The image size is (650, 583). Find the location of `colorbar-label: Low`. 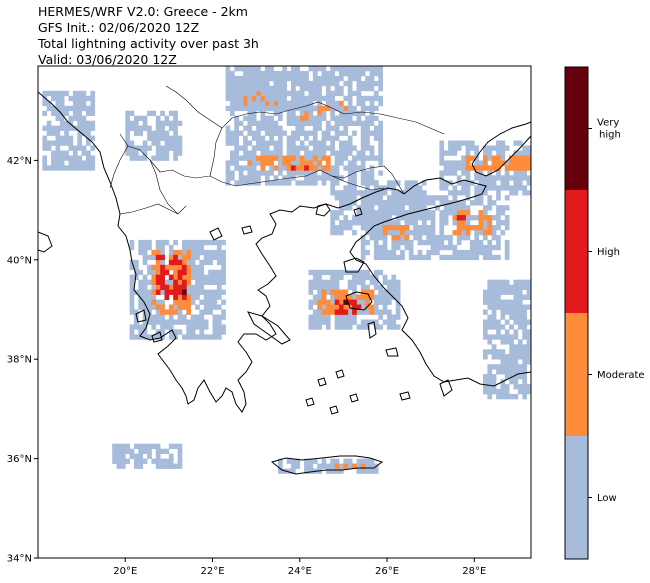

colorbar-label: Low is located at coordinates (607, 498).